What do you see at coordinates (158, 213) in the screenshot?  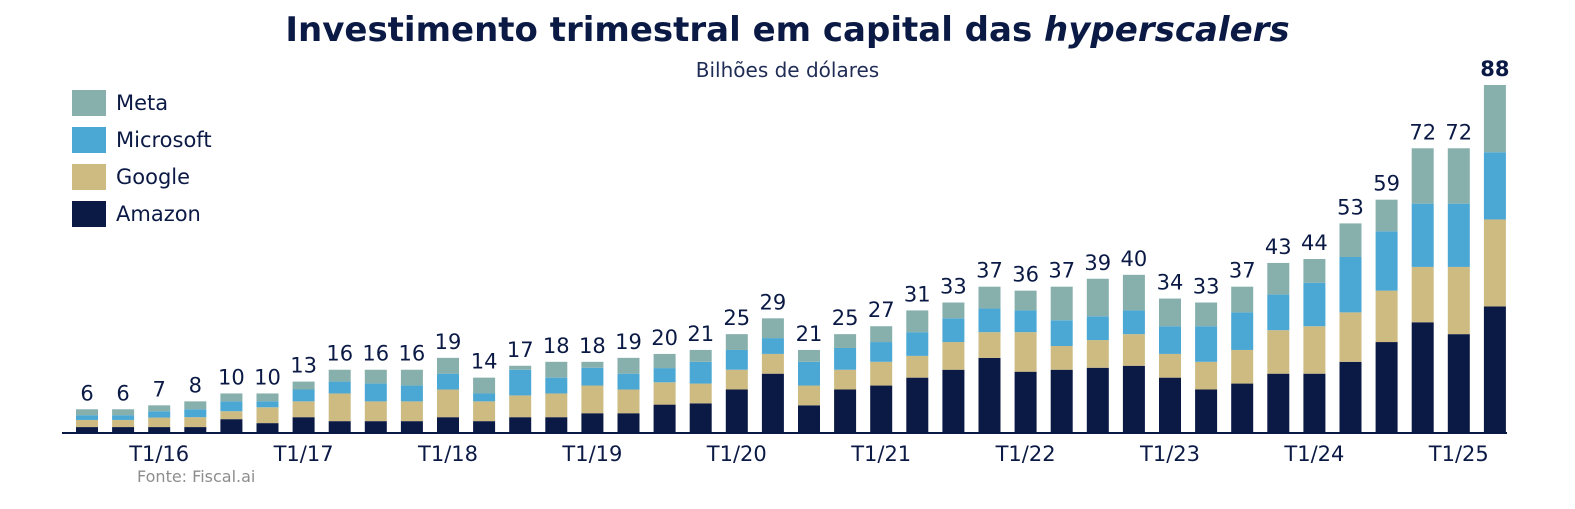 I see `legend-label-amazon: Amazon` at bounding box center [158, 213].